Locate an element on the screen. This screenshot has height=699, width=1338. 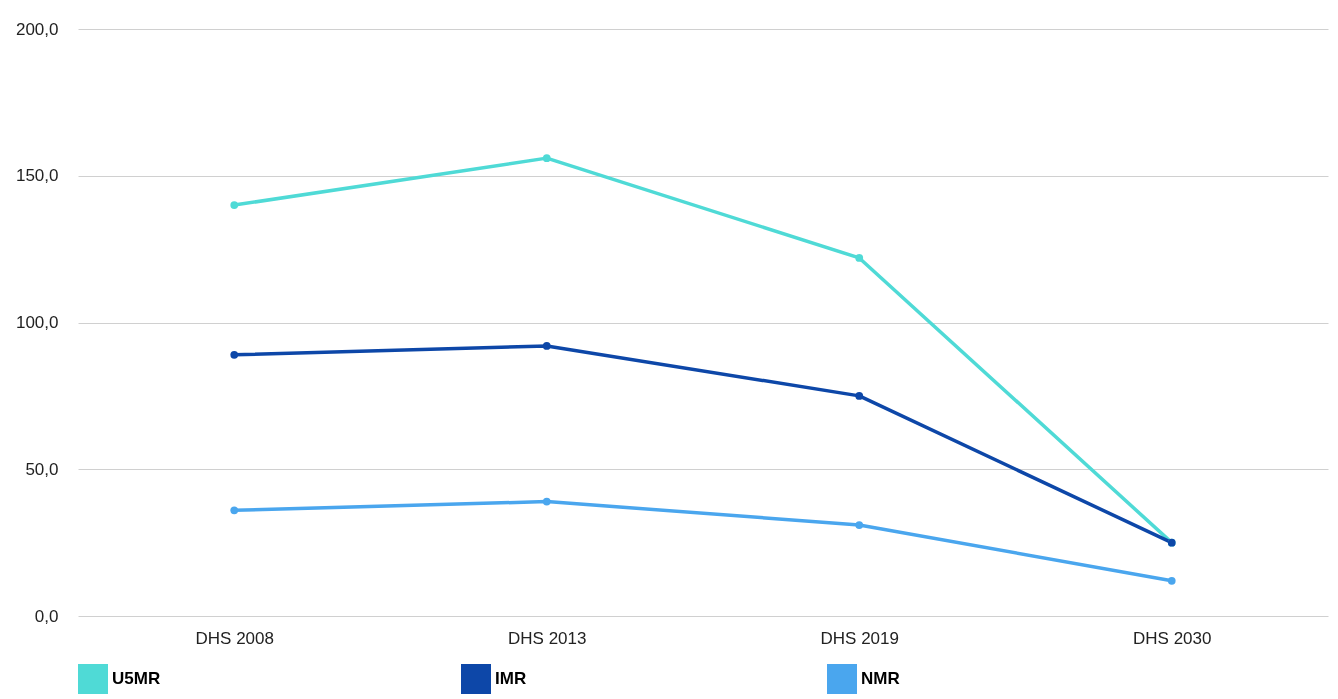
y-tick-label: 50,0 is located at coordinates (42, 469).